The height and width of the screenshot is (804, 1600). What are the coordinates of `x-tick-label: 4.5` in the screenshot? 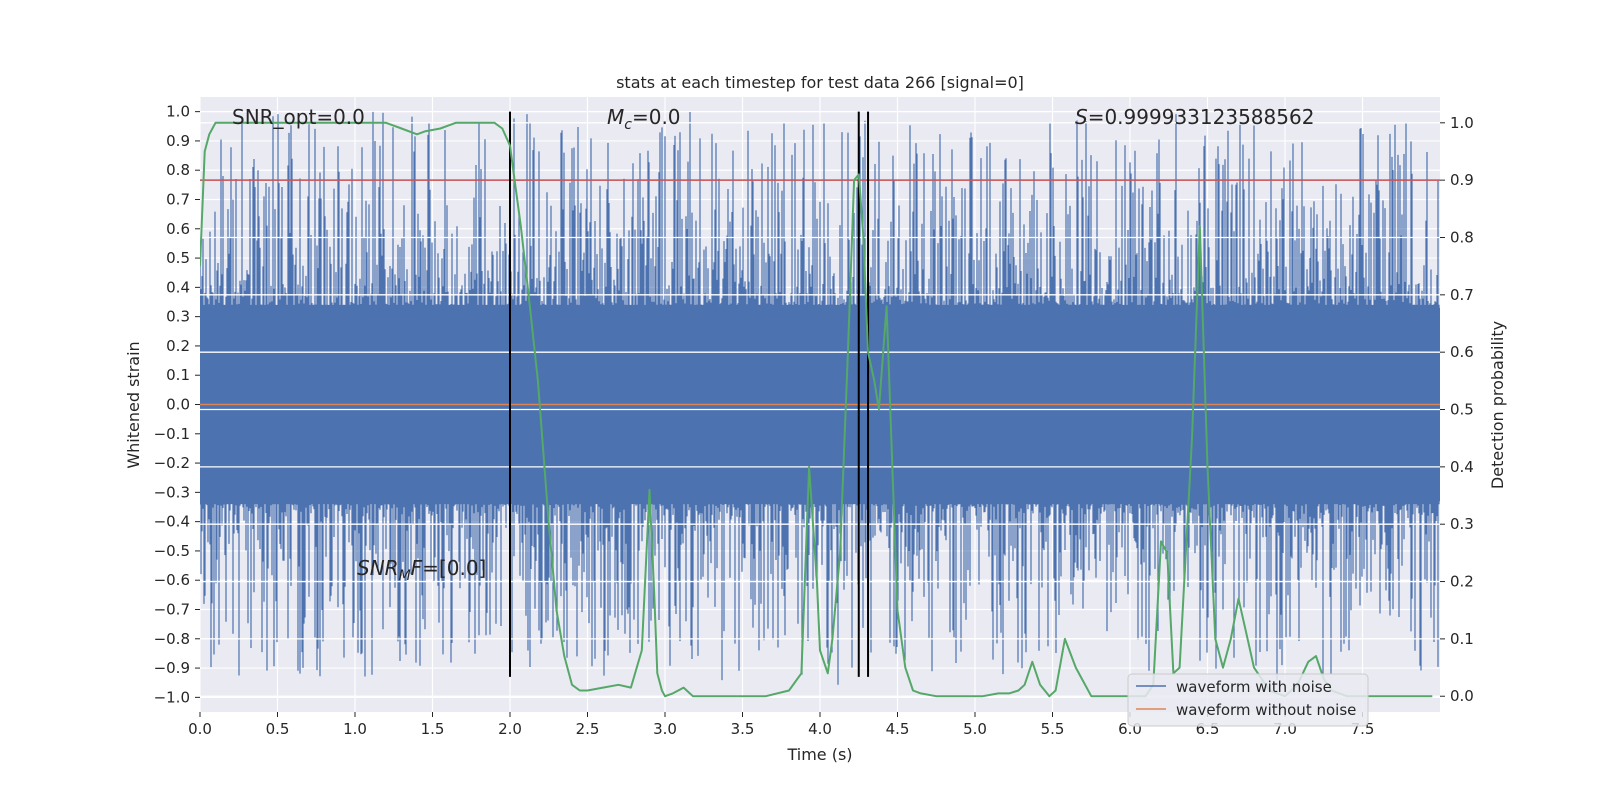 It's located at (898, 729).